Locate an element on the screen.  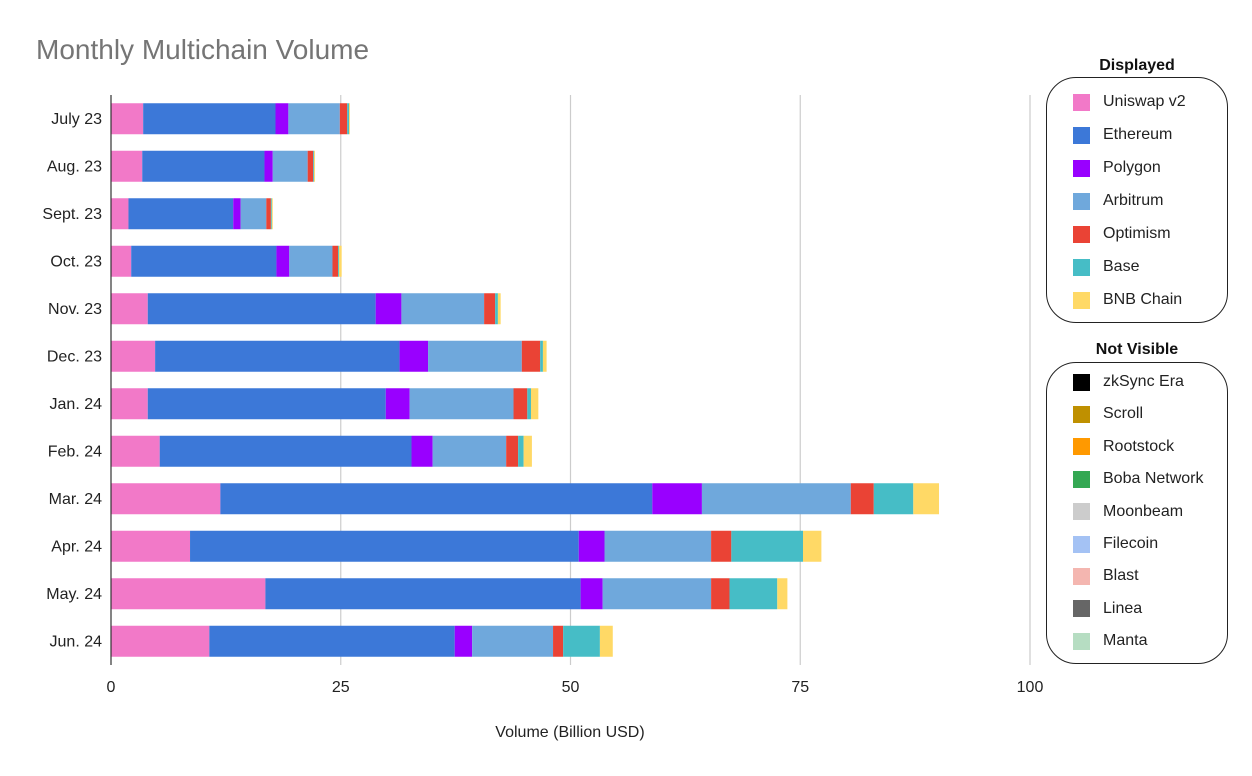
legend-displayed-item: BNB Chain is located at coordinates (1127, 300).